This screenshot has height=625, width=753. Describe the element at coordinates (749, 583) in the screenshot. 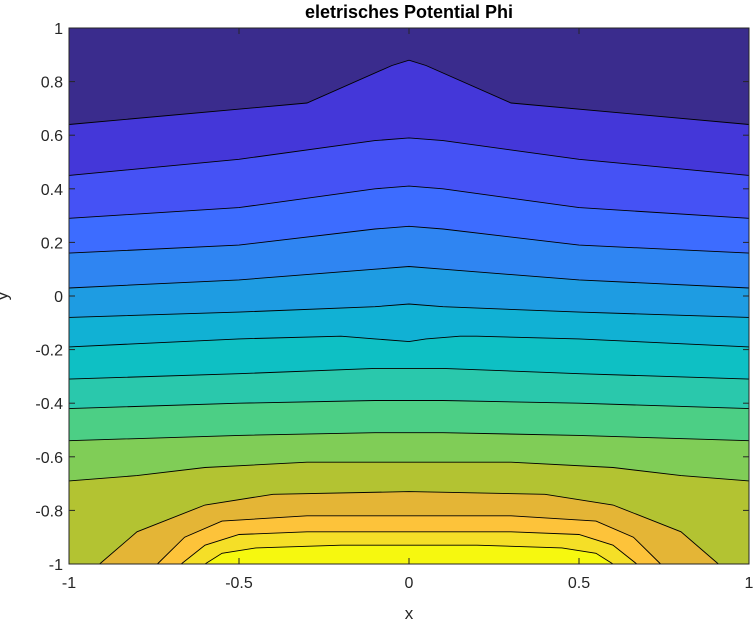

I see `x-tick-label: 1` at that location.